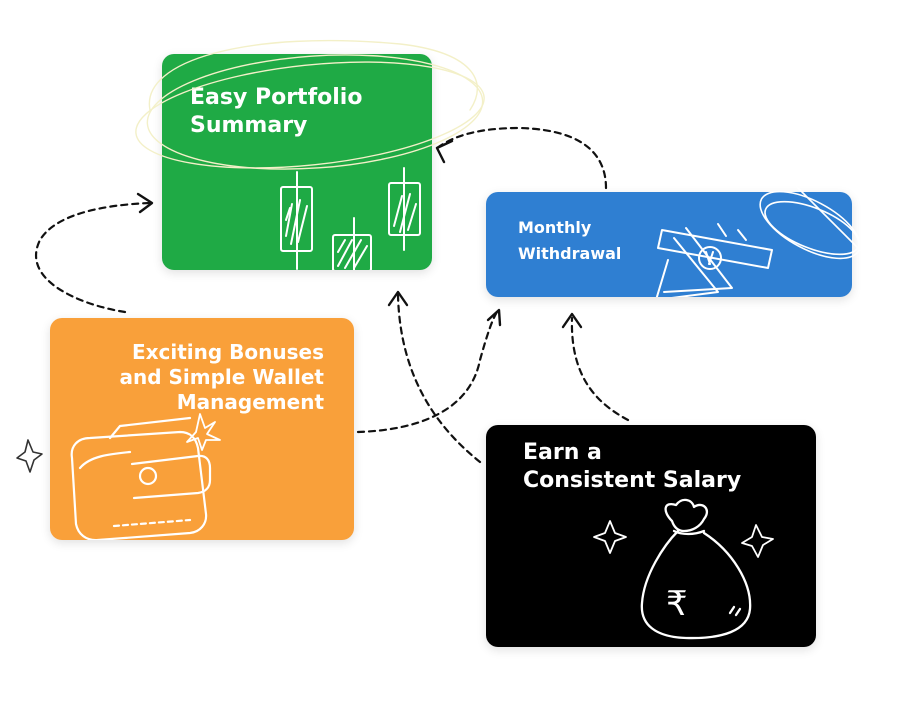 The height and width of the screenshot is (702, 917). Describe the element at coordinates (145, 203) in the screenshot. I see `arrowhead-portfolio-left` at that location.